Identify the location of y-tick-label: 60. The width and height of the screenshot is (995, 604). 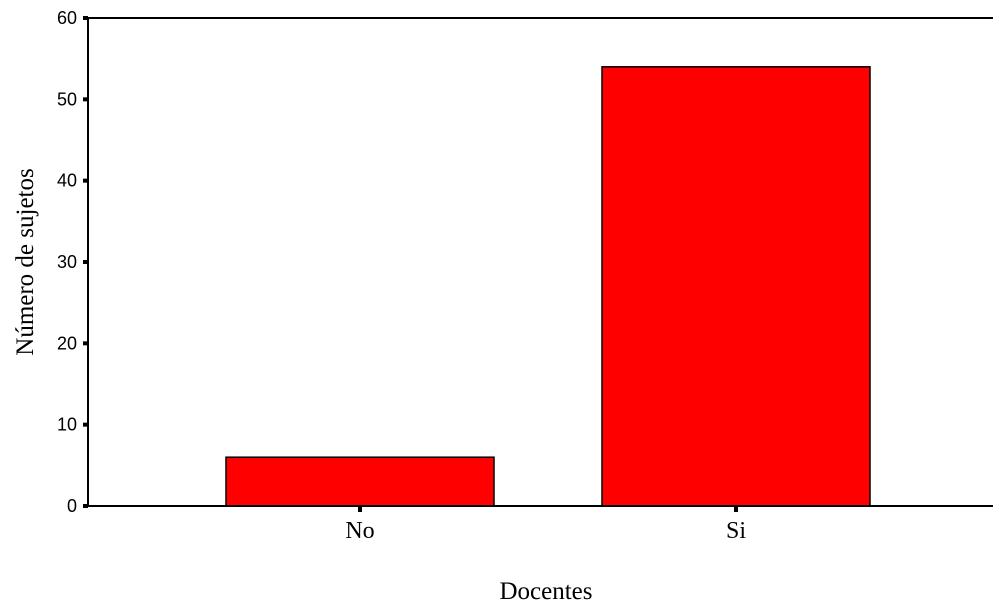
(67, 18).